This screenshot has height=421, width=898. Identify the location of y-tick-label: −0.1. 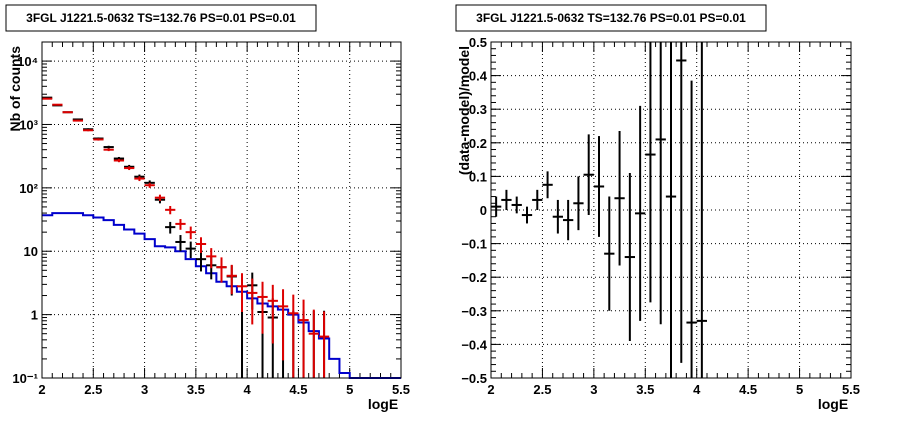
(474, 244).